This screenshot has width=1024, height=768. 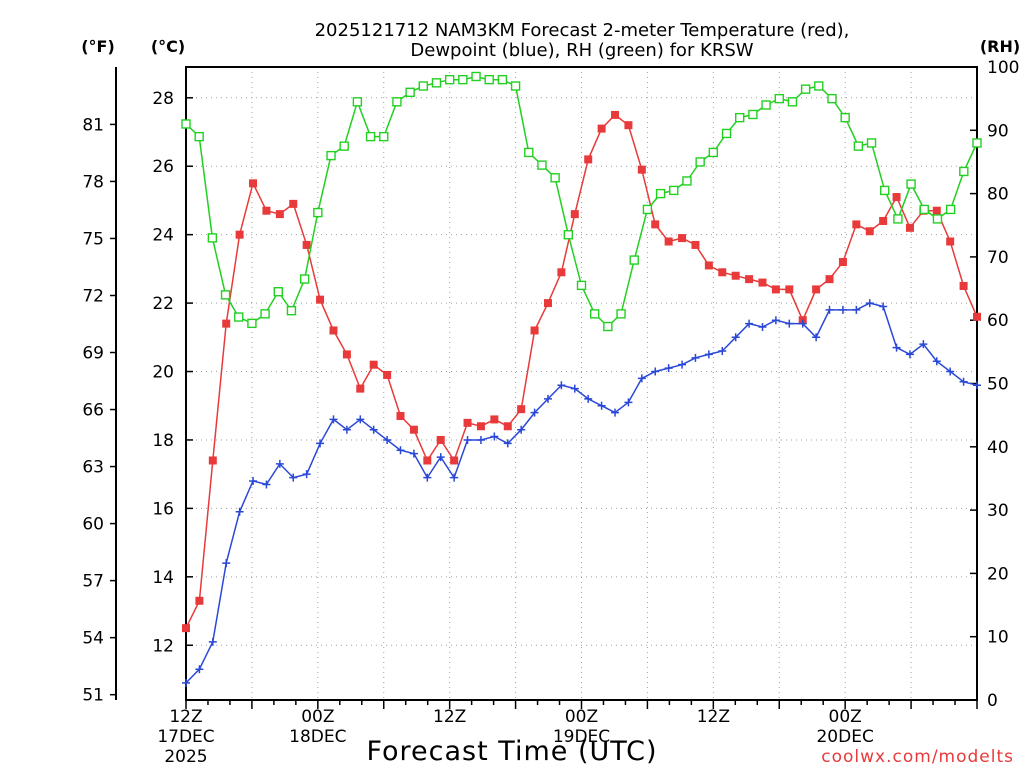 What do you see at coordinates (93, 125) in the screenshot?
I see `fahrenheit-tick-label: 81` at bounding box center [93, 125].